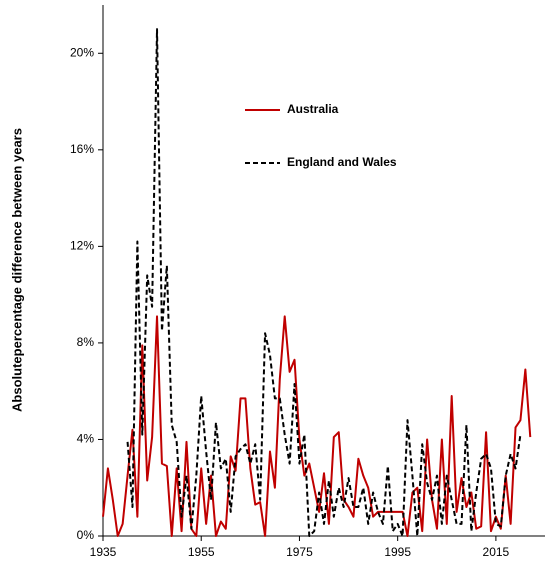  What do you see at coordinates (397, 552) in the screenshot?
I see `x-tick-label: 1995` at bounding box center [397, 552].